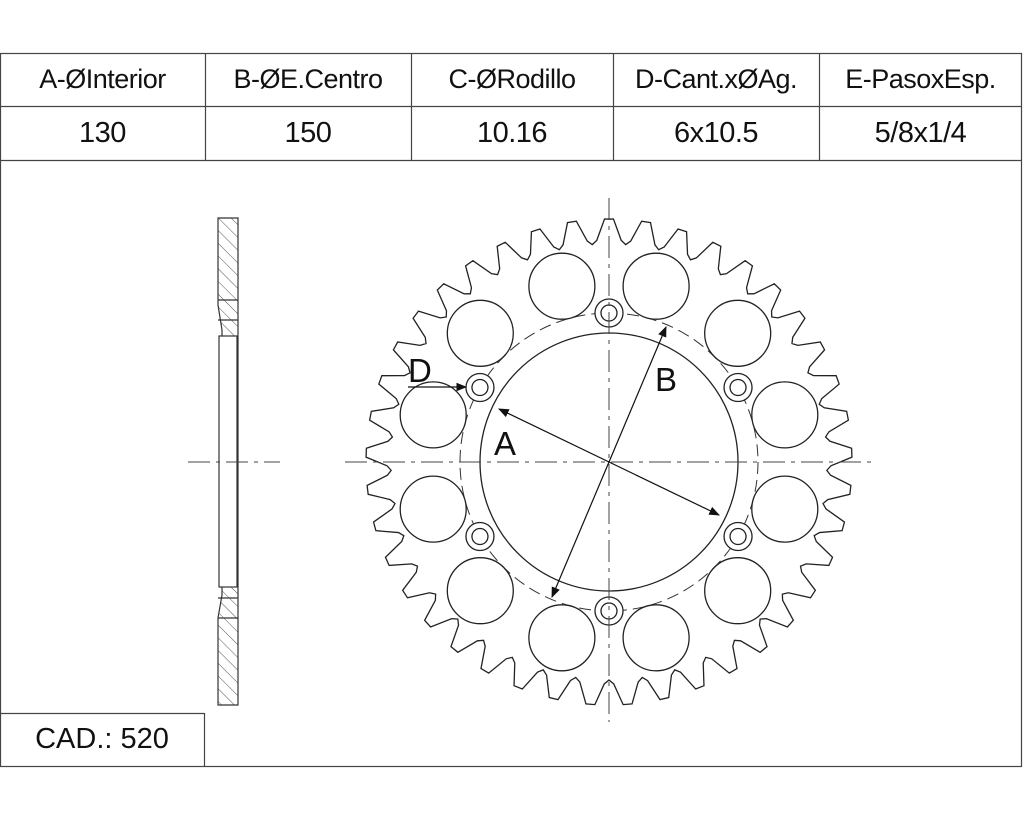 Image resolution: width=1024 pixels, height=819 pixels. What do you see at coordinates (920, 79) in the screenshot?
I see `header-pitch-thickness: E-PasoxEsp.` at bounding box center [920, 79].